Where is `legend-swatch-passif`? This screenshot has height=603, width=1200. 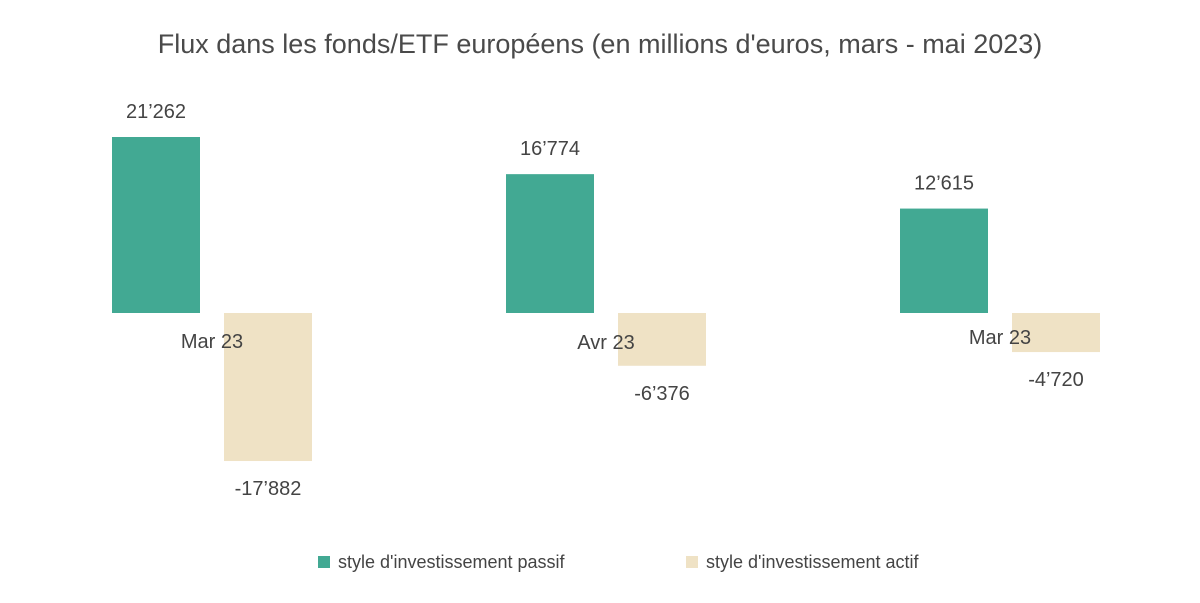
legend-swatch-passif is located at coordinates (324, 562).